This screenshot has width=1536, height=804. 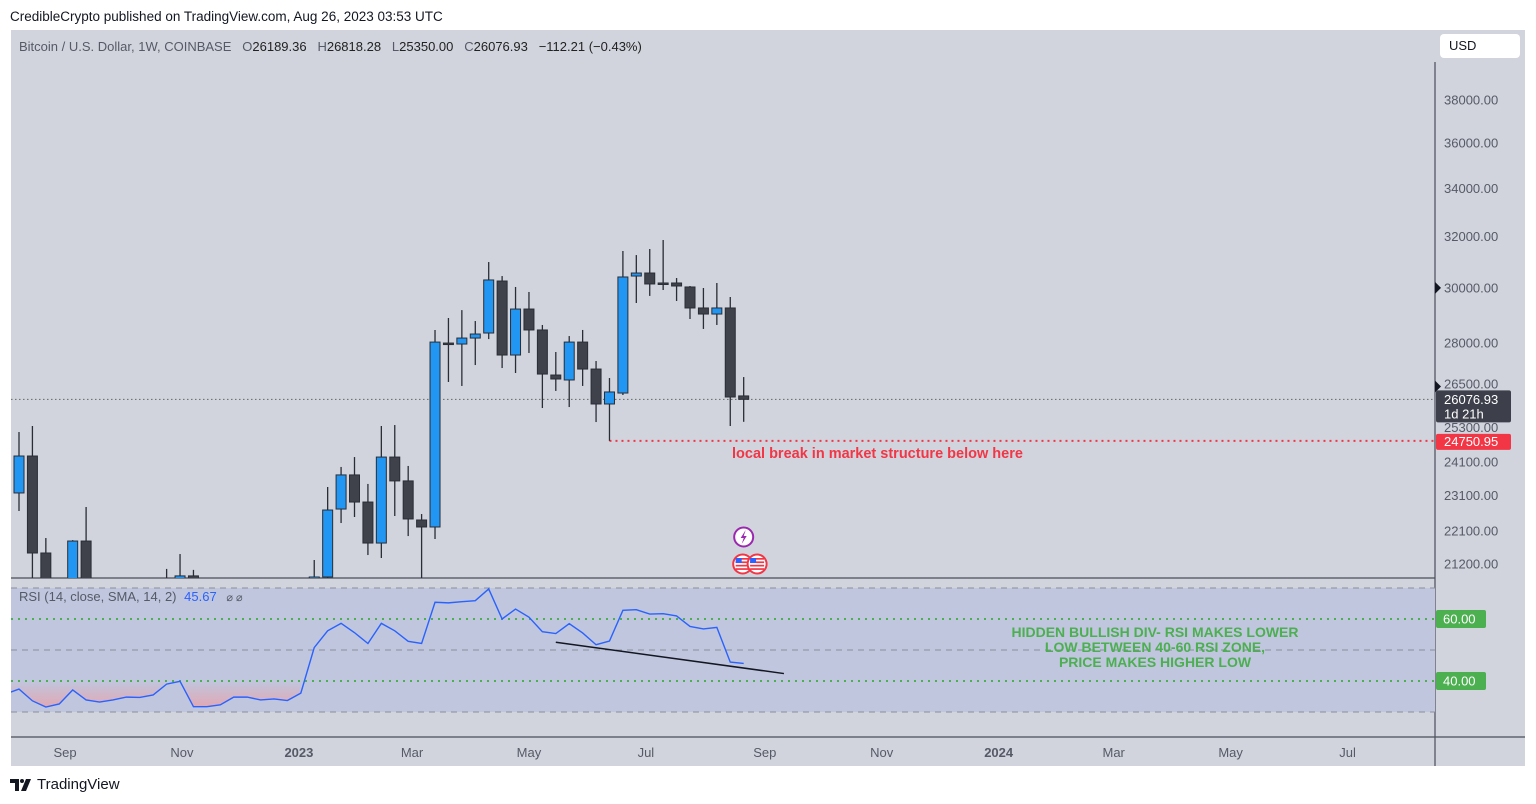 What do you see at coordinates (377, 647) in the screenshot?
I see `rsi-line` at bounding box center [377, 647].